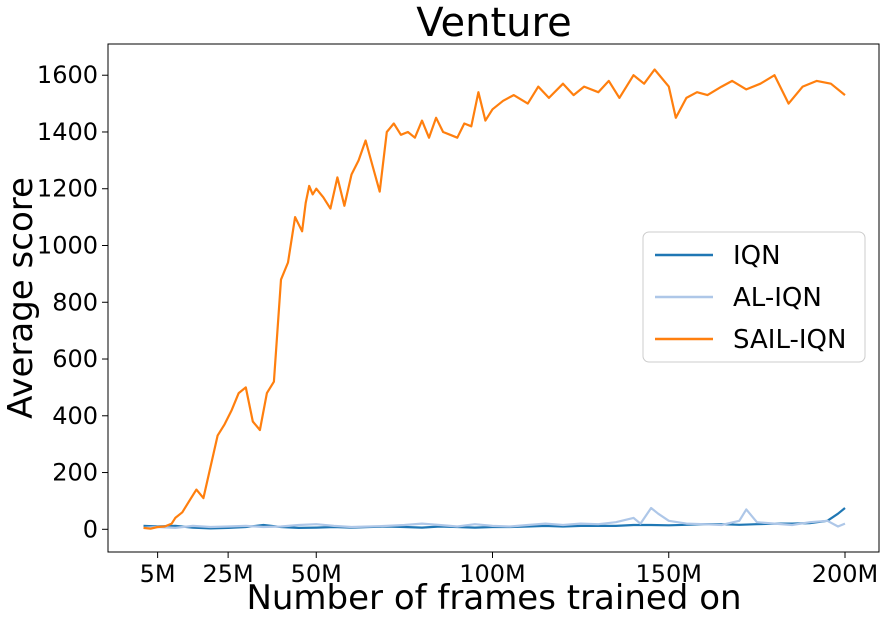 The height and width of the screenshot is (622, 887). What do you see at coordinates (494, 518) in the screenshot?
I see `series-line-al-iqn` at bounding box center [494, 518].